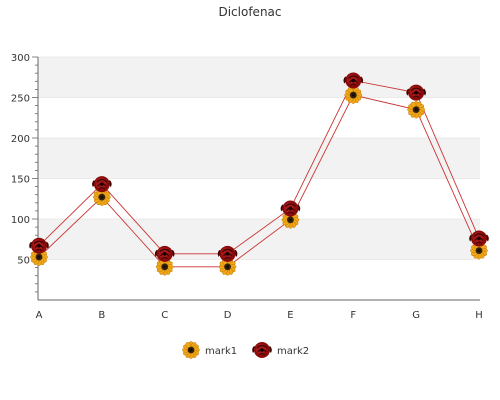 This screenshot has height=400, width=500. I want to click on legend-sunflower-icon, so click(191, 350).